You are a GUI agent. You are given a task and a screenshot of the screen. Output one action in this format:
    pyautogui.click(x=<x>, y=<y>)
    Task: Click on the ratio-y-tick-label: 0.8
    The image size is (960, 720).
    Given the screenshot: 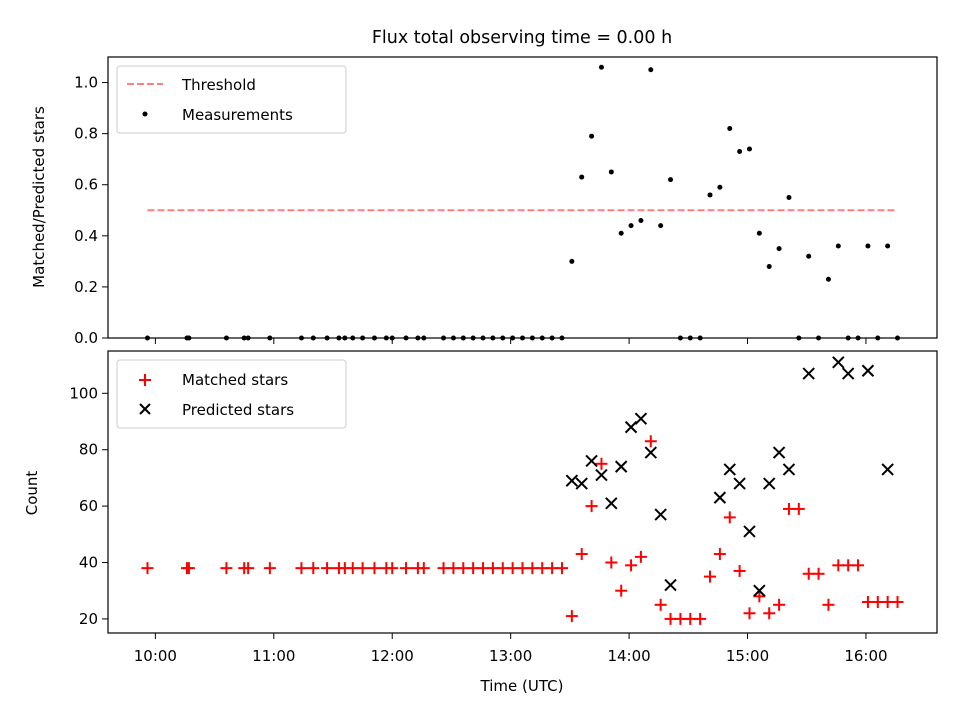 What is the action you would take?
    pyautogui.click(x=86, y=134)
    